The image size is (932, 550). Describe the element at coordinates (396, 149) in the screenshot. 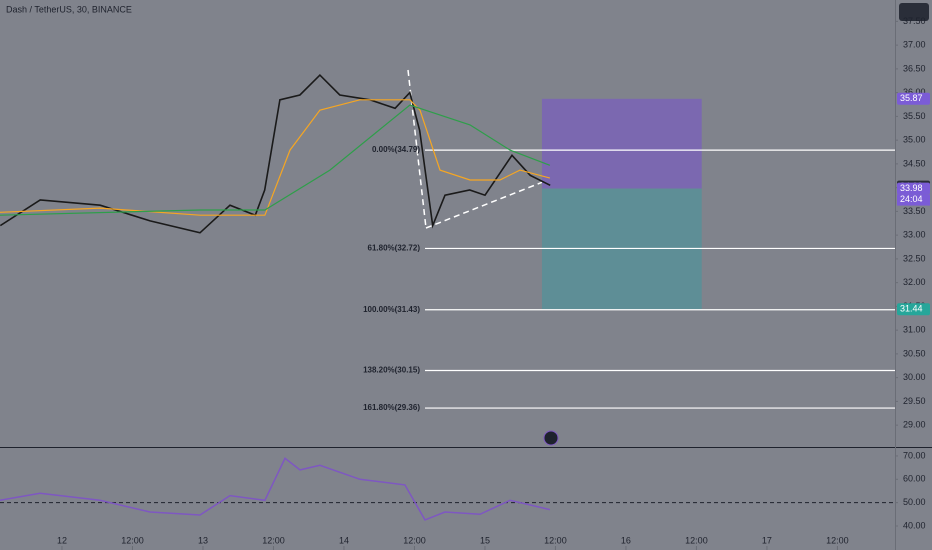

I see `fib-label: 0.00%(34.79)` at that location.